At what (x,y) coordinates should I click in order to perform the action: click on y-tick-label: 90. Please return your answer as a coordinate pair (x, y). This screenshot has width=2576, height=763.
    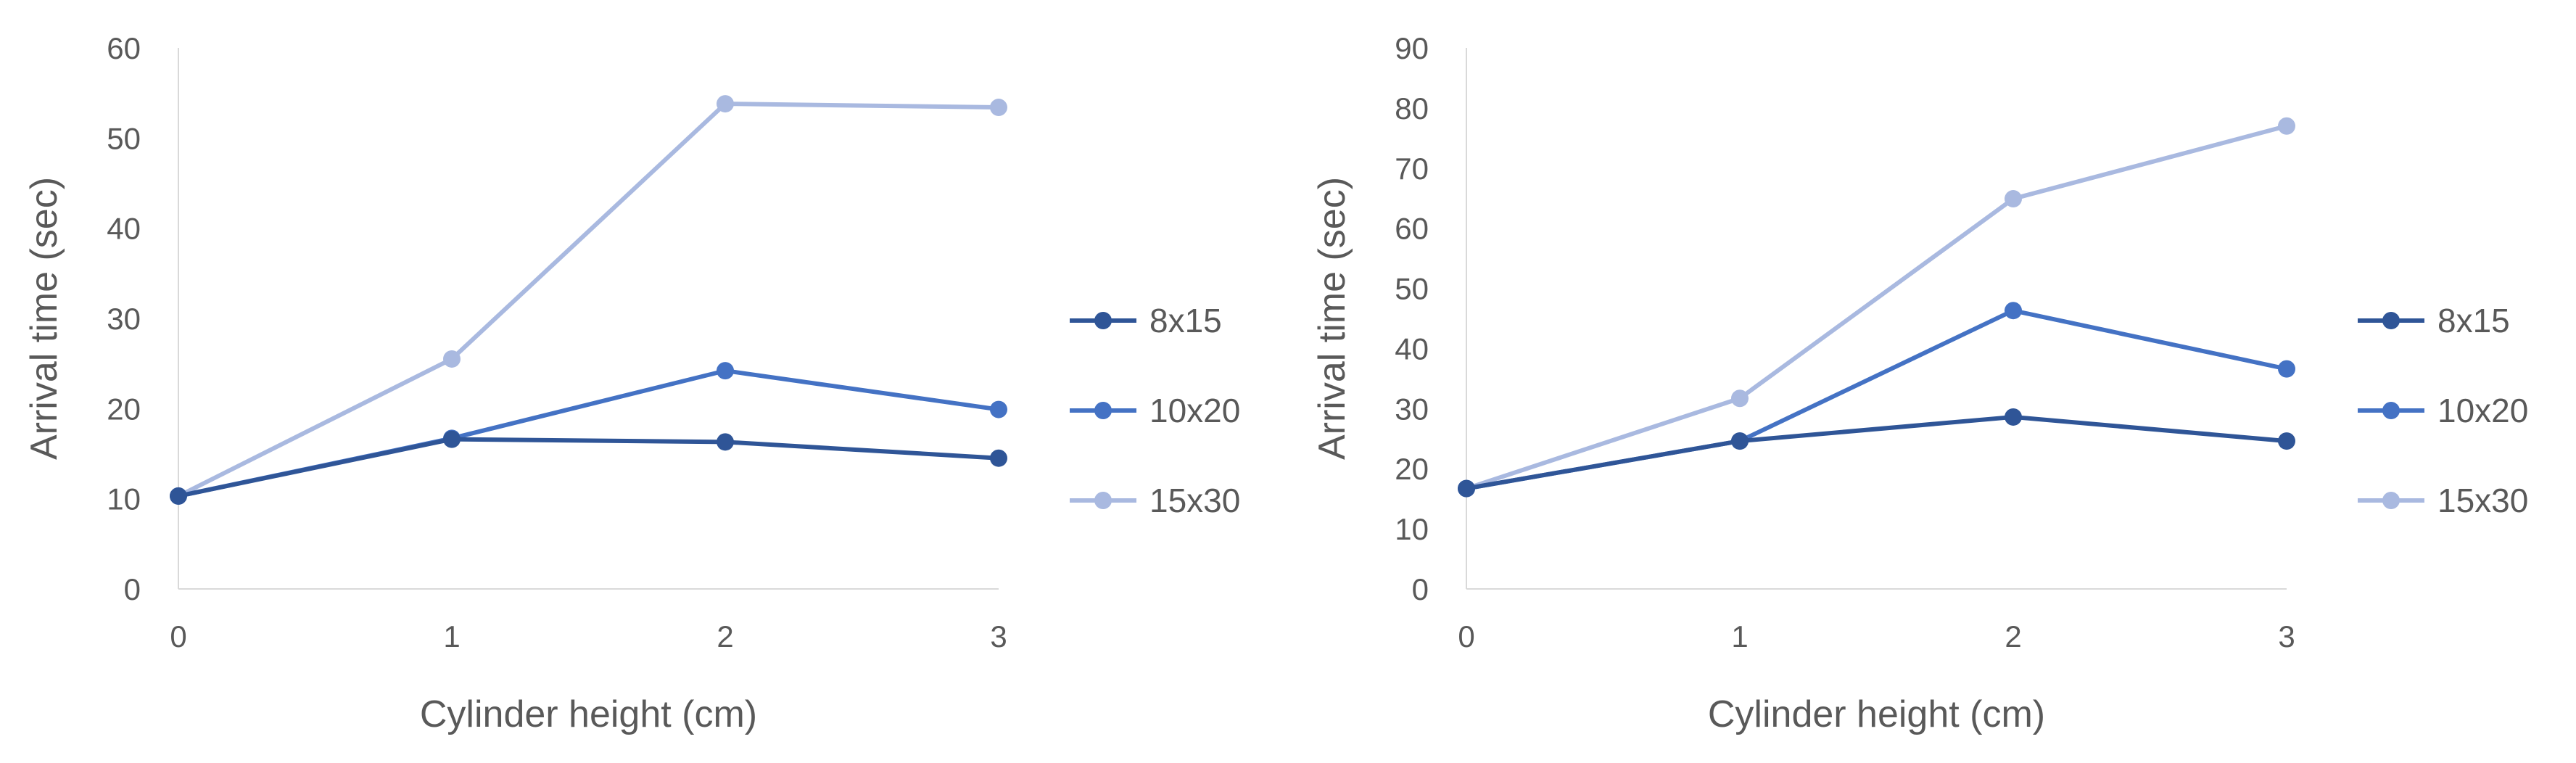
    Looking at the image, I should click on (1412, 48).